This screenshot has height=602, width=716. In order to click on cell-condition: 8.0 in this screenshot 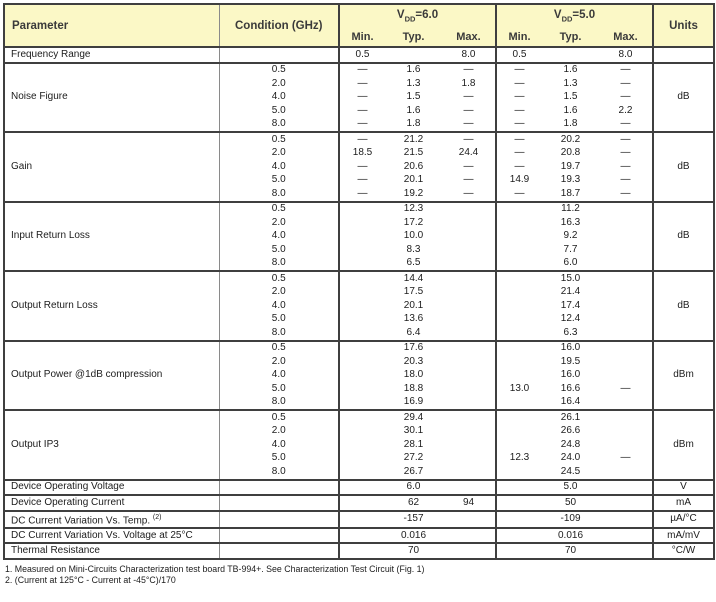, I will do `click(279, 472)`.